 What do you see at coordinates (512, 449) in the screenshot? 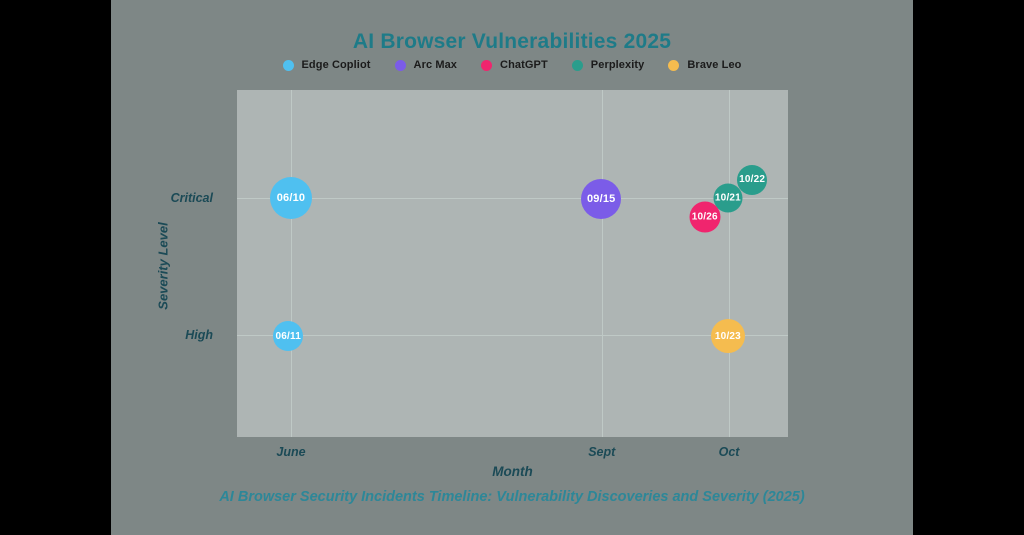
I see `x-tick-labels: June Sept Oct` at bounding box center [512, 449].